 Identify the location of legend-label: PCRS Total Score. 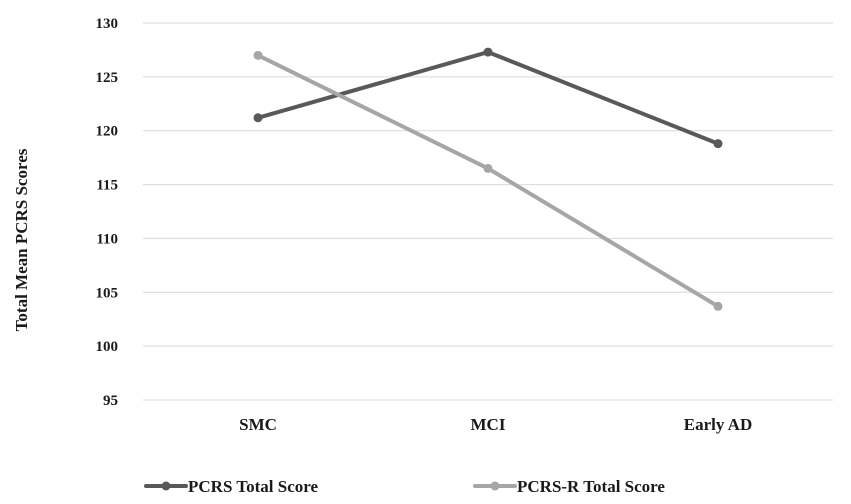
(253, 486).